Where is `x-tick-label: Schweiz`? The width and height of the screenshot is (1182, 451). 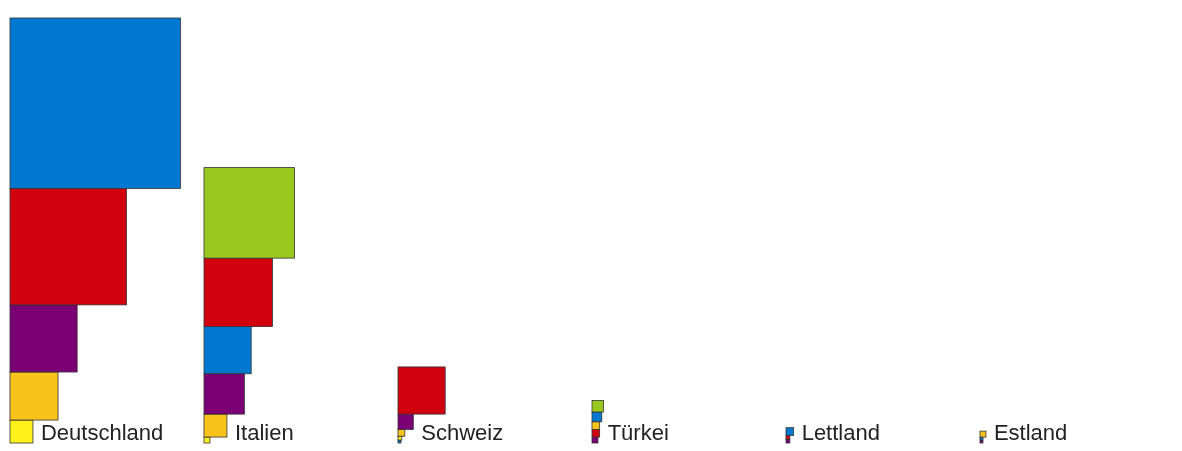
x-tick-label: Schweiz is located at coordinates (462, 432).